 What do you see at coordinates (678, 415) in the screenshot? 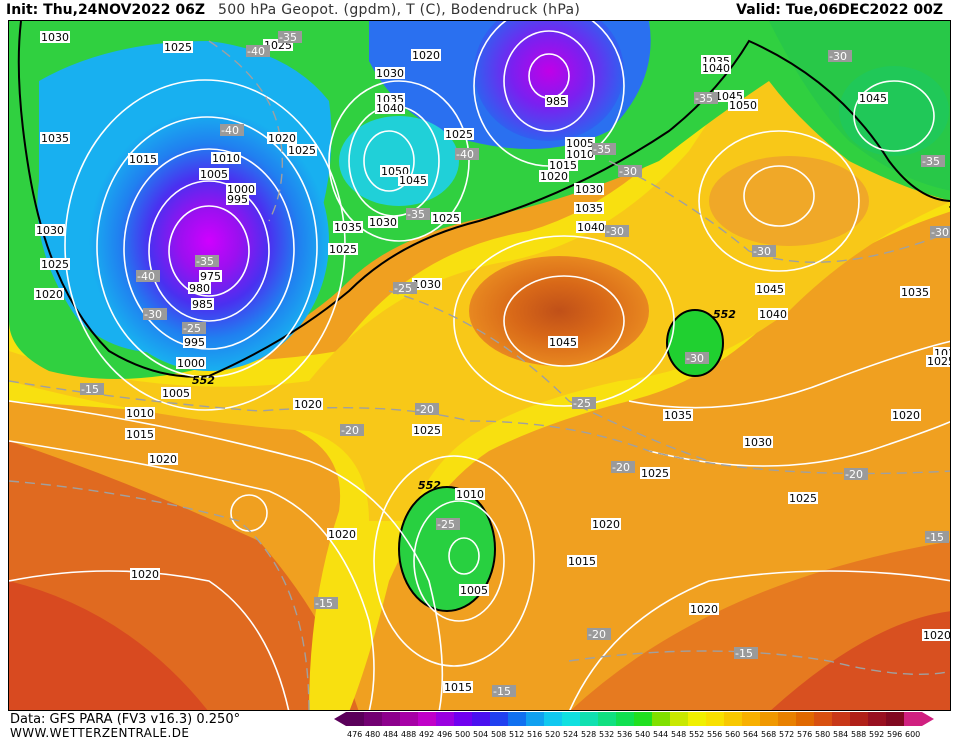
I see `pressure-value: 1035` at bounding box center [678, 415].